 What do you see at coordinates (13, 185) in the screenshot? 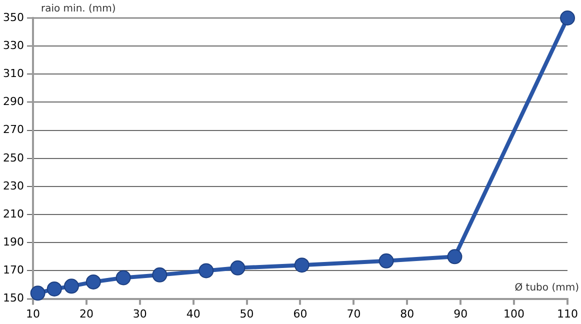
I see `y-tick-label: 230` at bounding box center [13, 185].